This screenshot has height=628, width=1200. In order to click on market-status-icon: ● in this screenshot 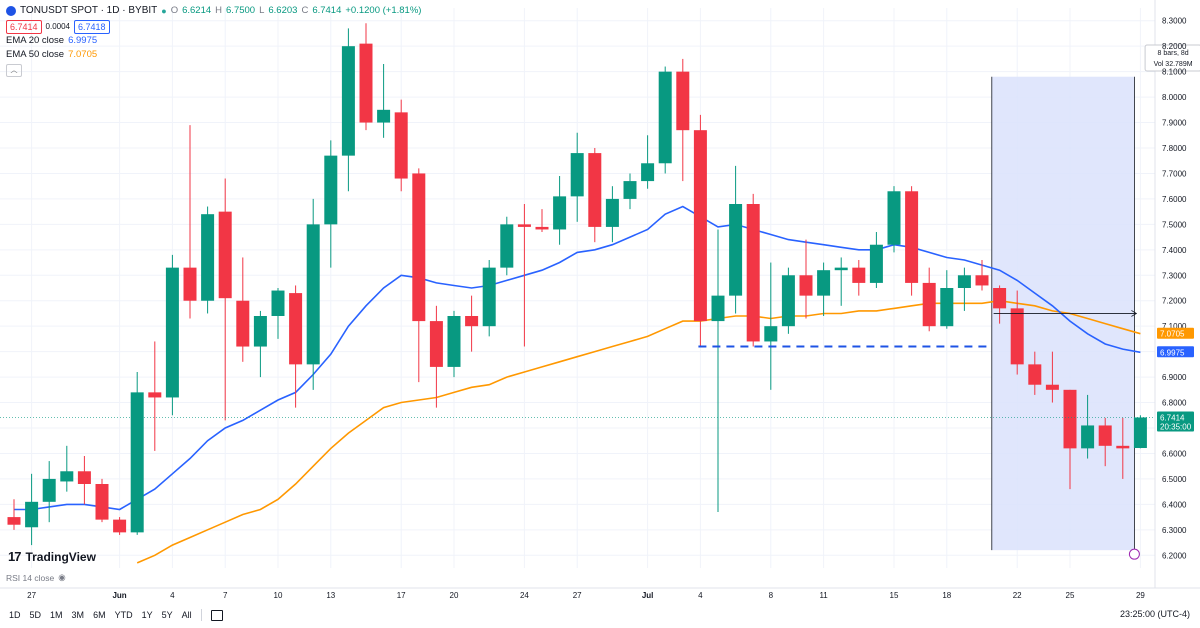, I will do `click(164, 11)`.